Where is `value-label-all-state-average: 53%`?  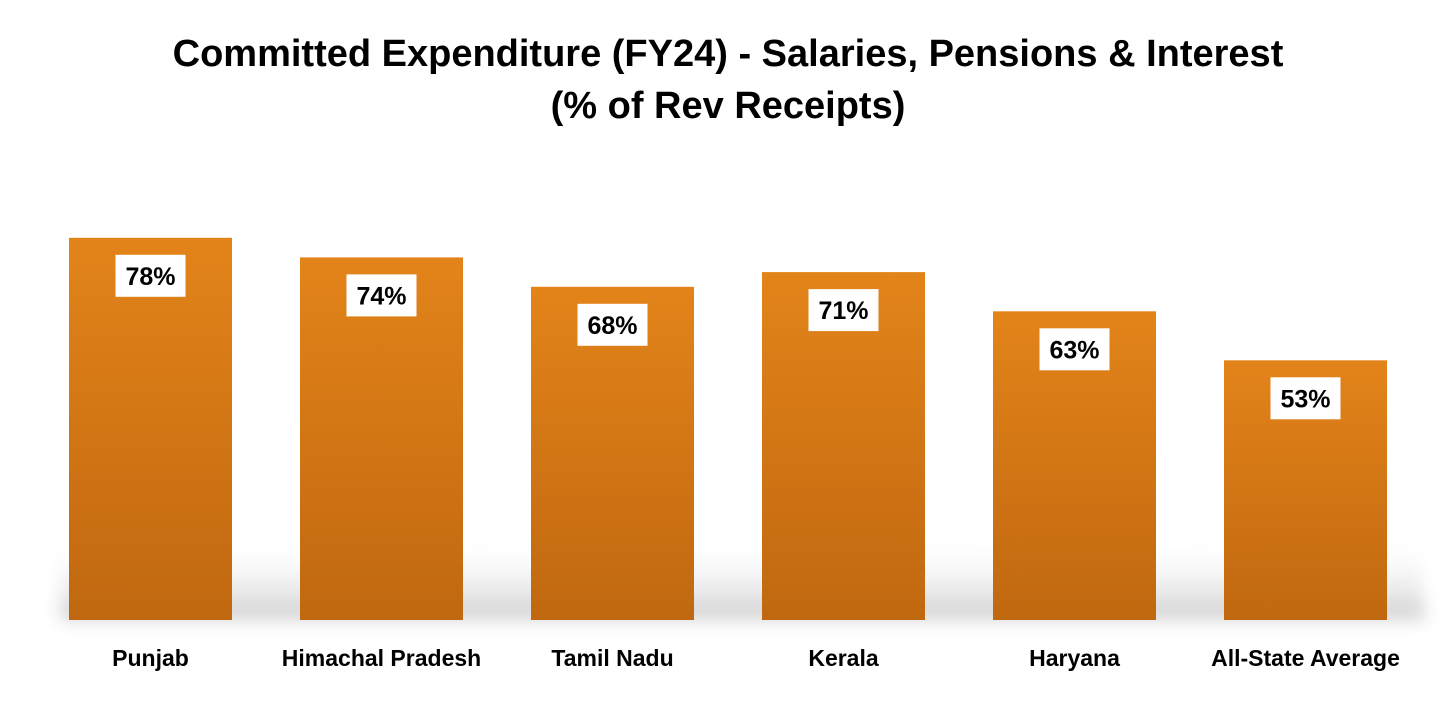 value-label-all-state-average: 53% is located at coordinates (1305, 399).